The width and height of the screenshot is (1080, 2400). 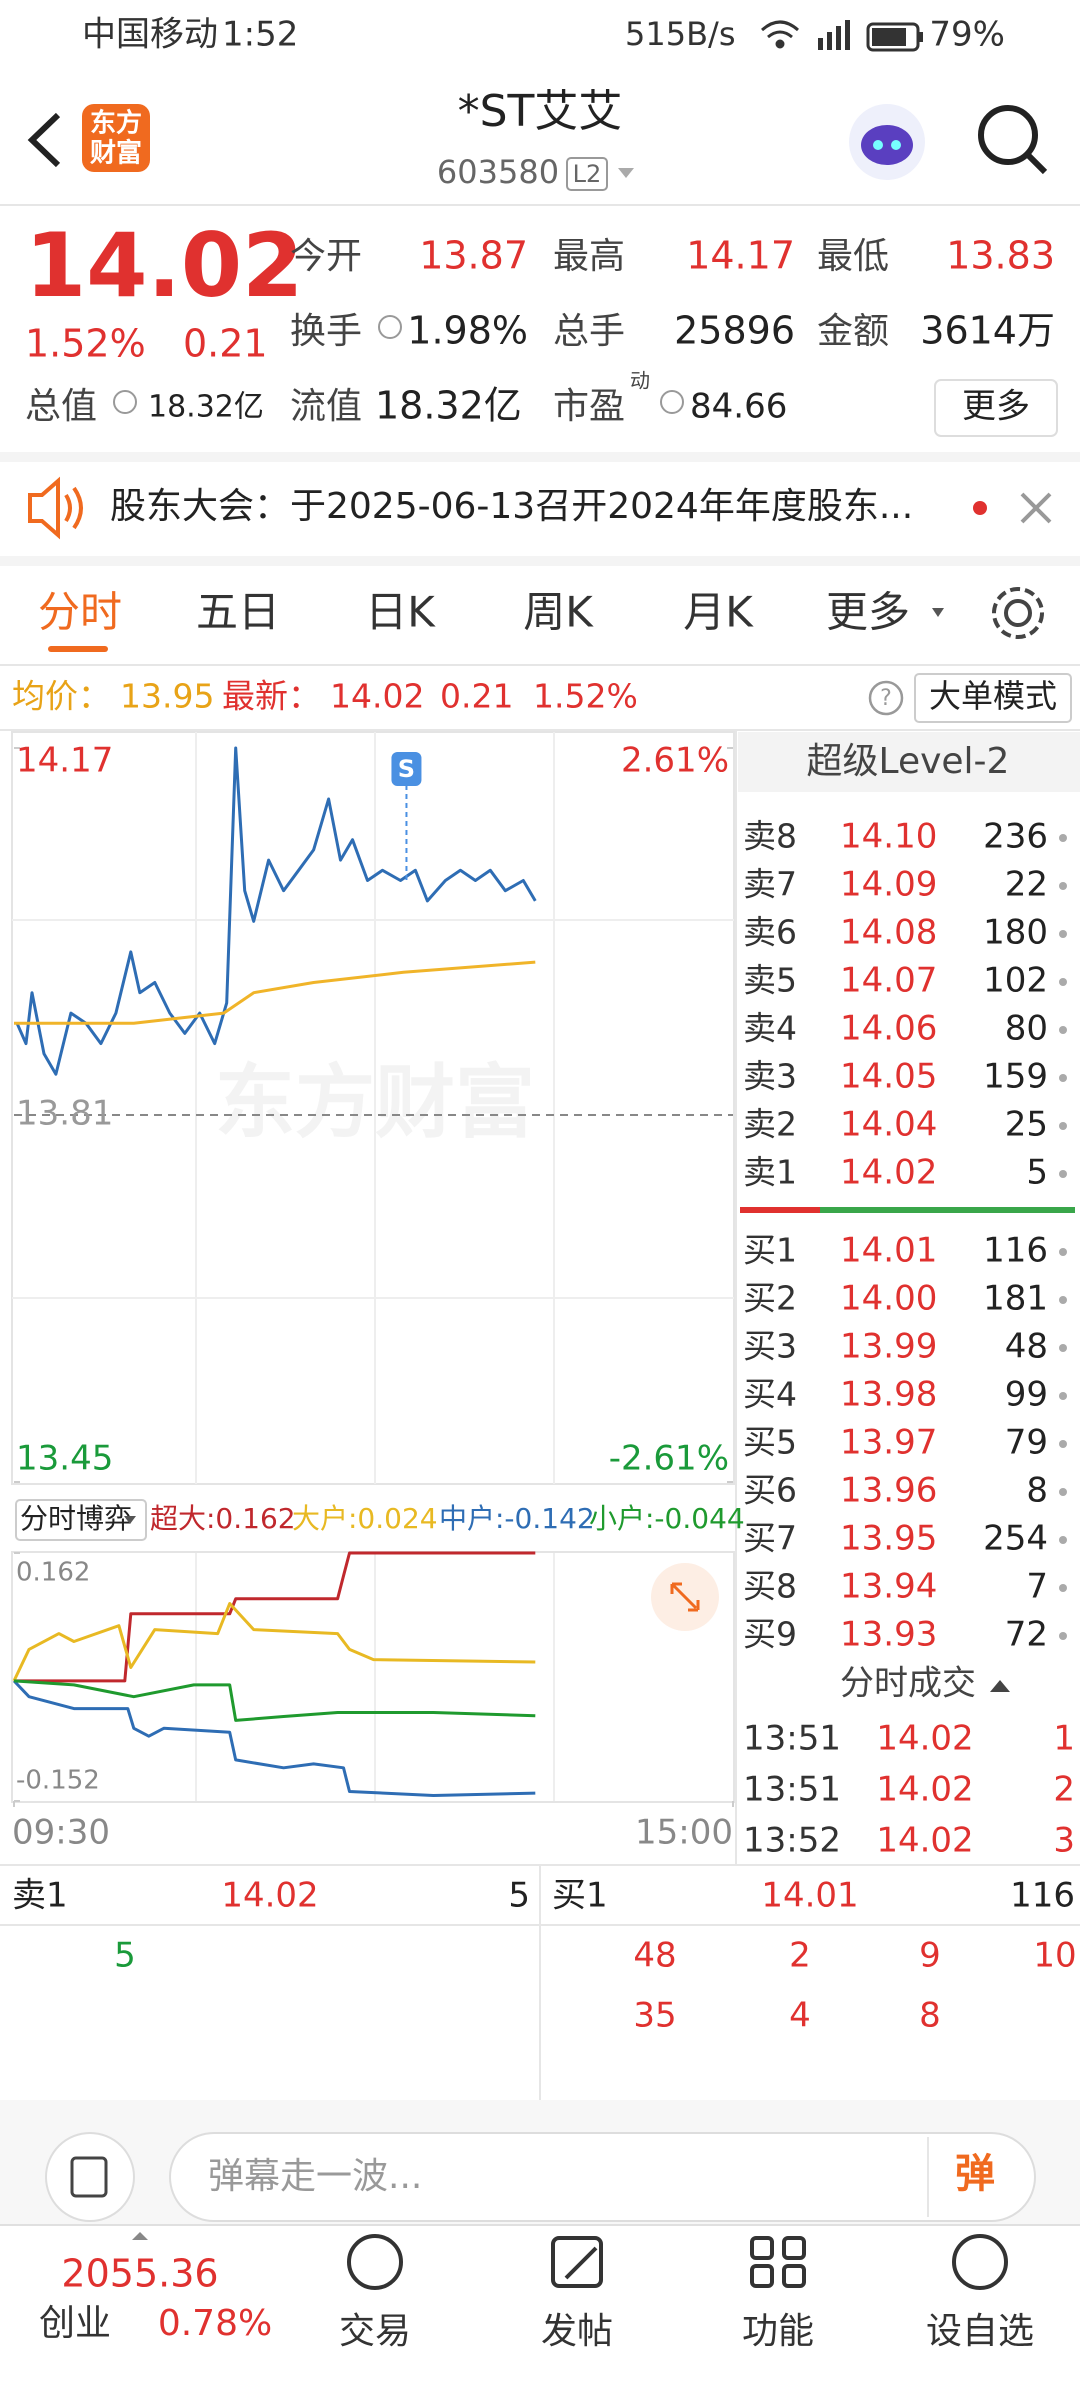 I want to click on queue-label: 买1, so click(x=580, y=1896).